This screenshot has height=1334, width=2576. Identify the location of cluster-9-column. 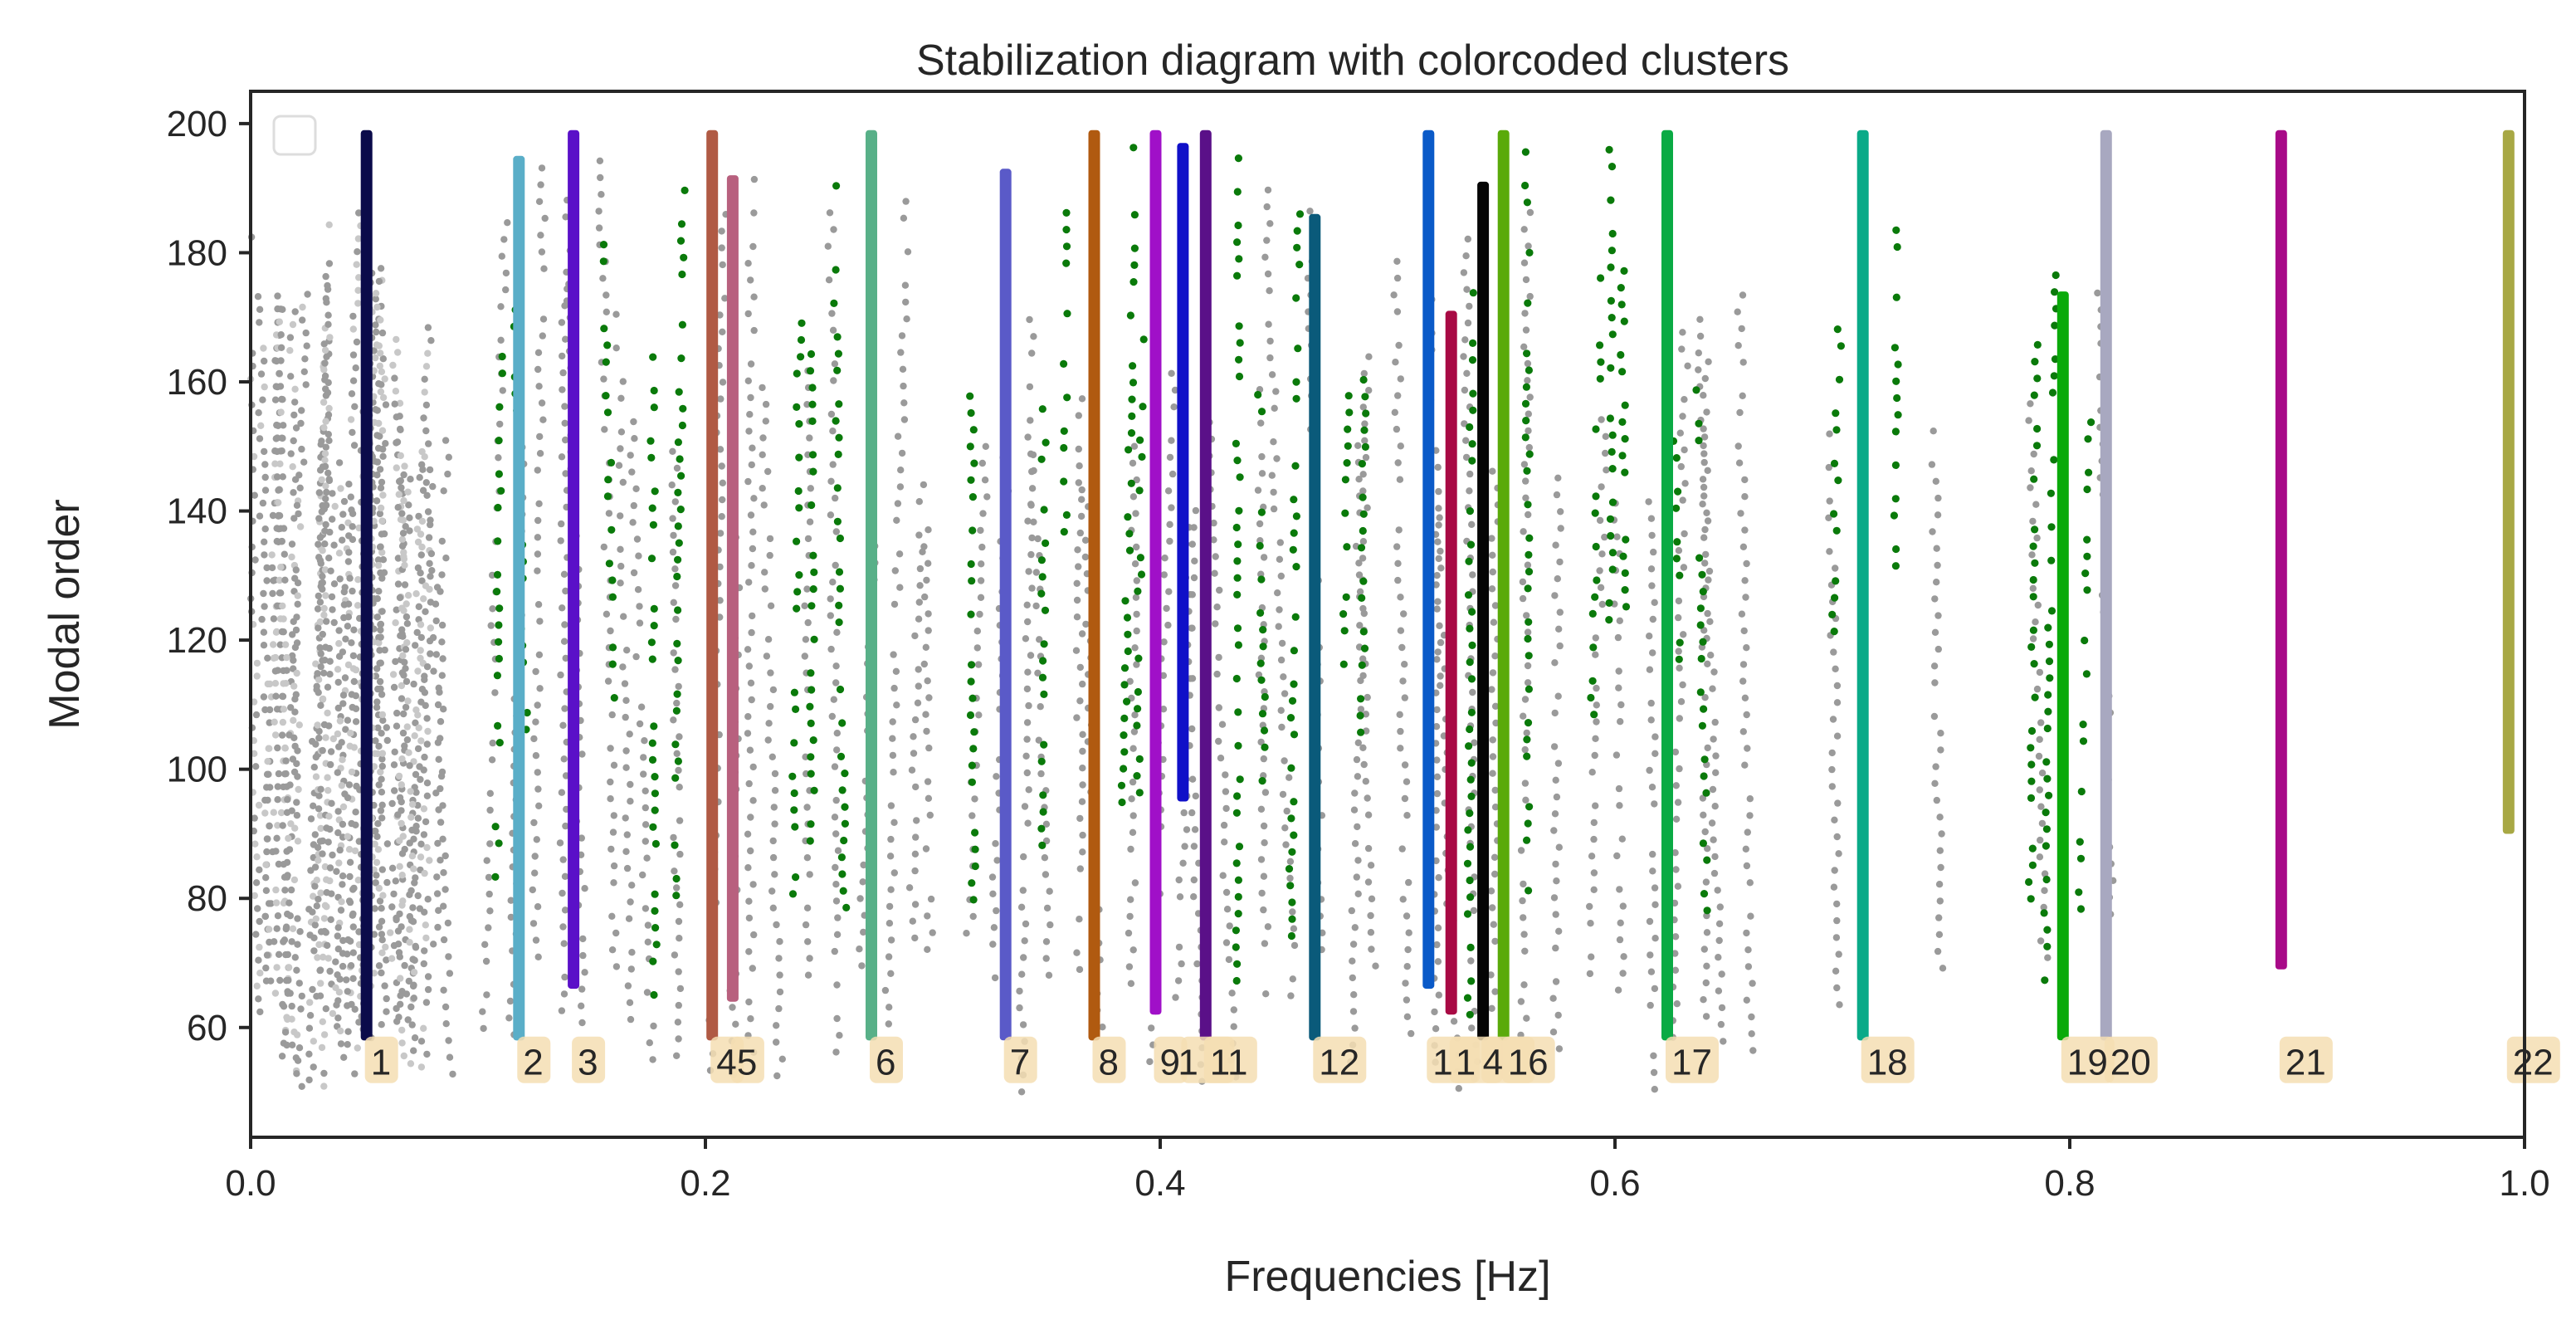
(1155, 572).